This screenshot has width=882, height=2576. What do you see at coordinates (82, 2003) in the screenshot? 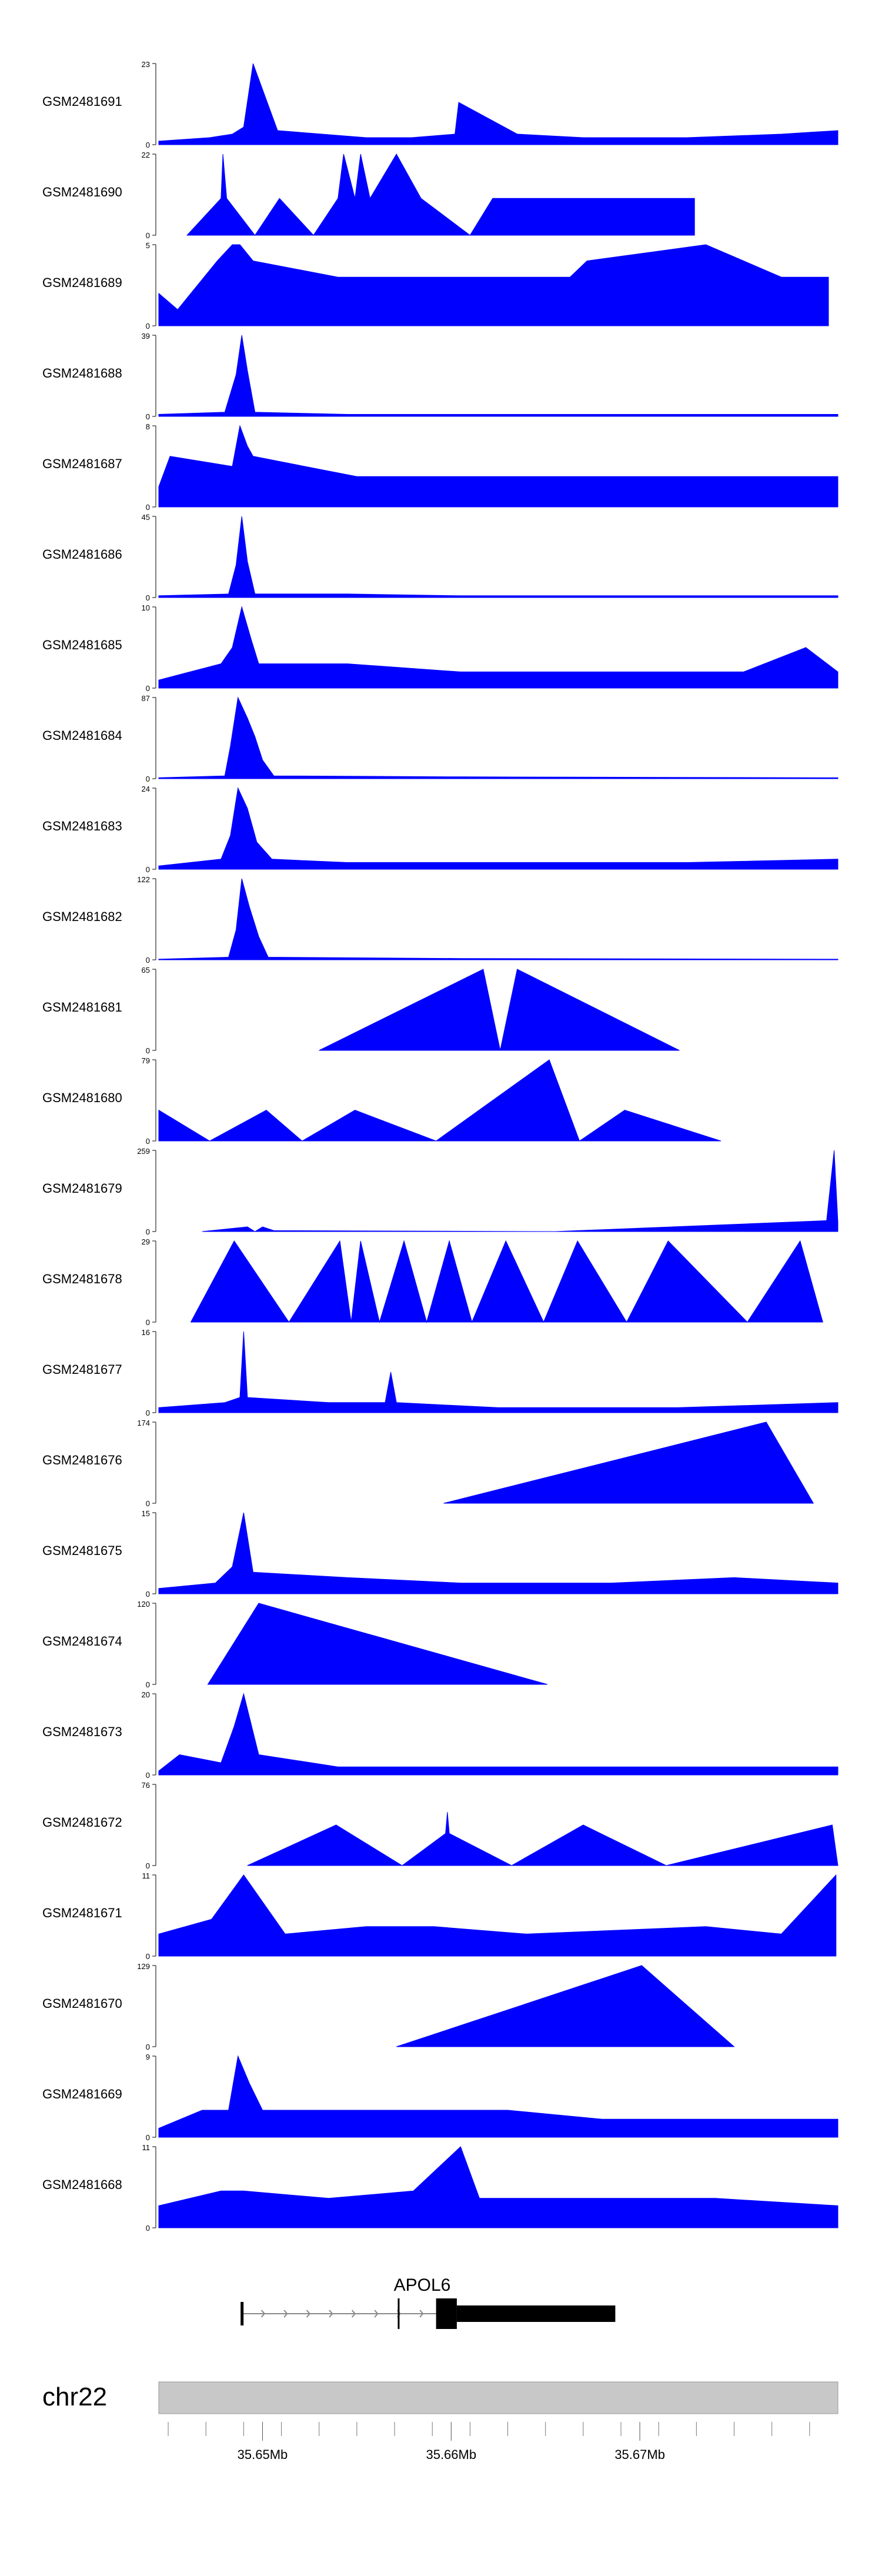
I see `track-label: GSM2481670` at bounding box center [82, 2003].